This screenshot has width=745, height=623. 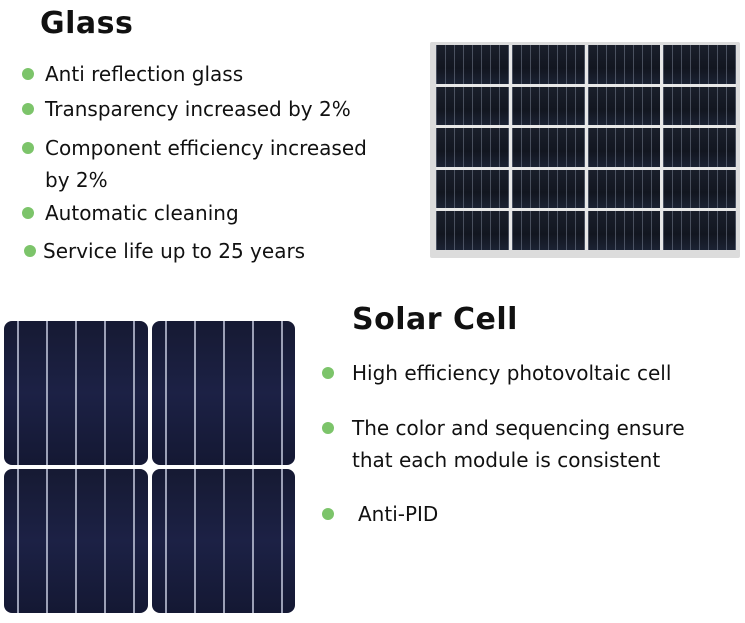 I want to click on glass-bullet: Anti reflection glass, so click(x=144, y=74).